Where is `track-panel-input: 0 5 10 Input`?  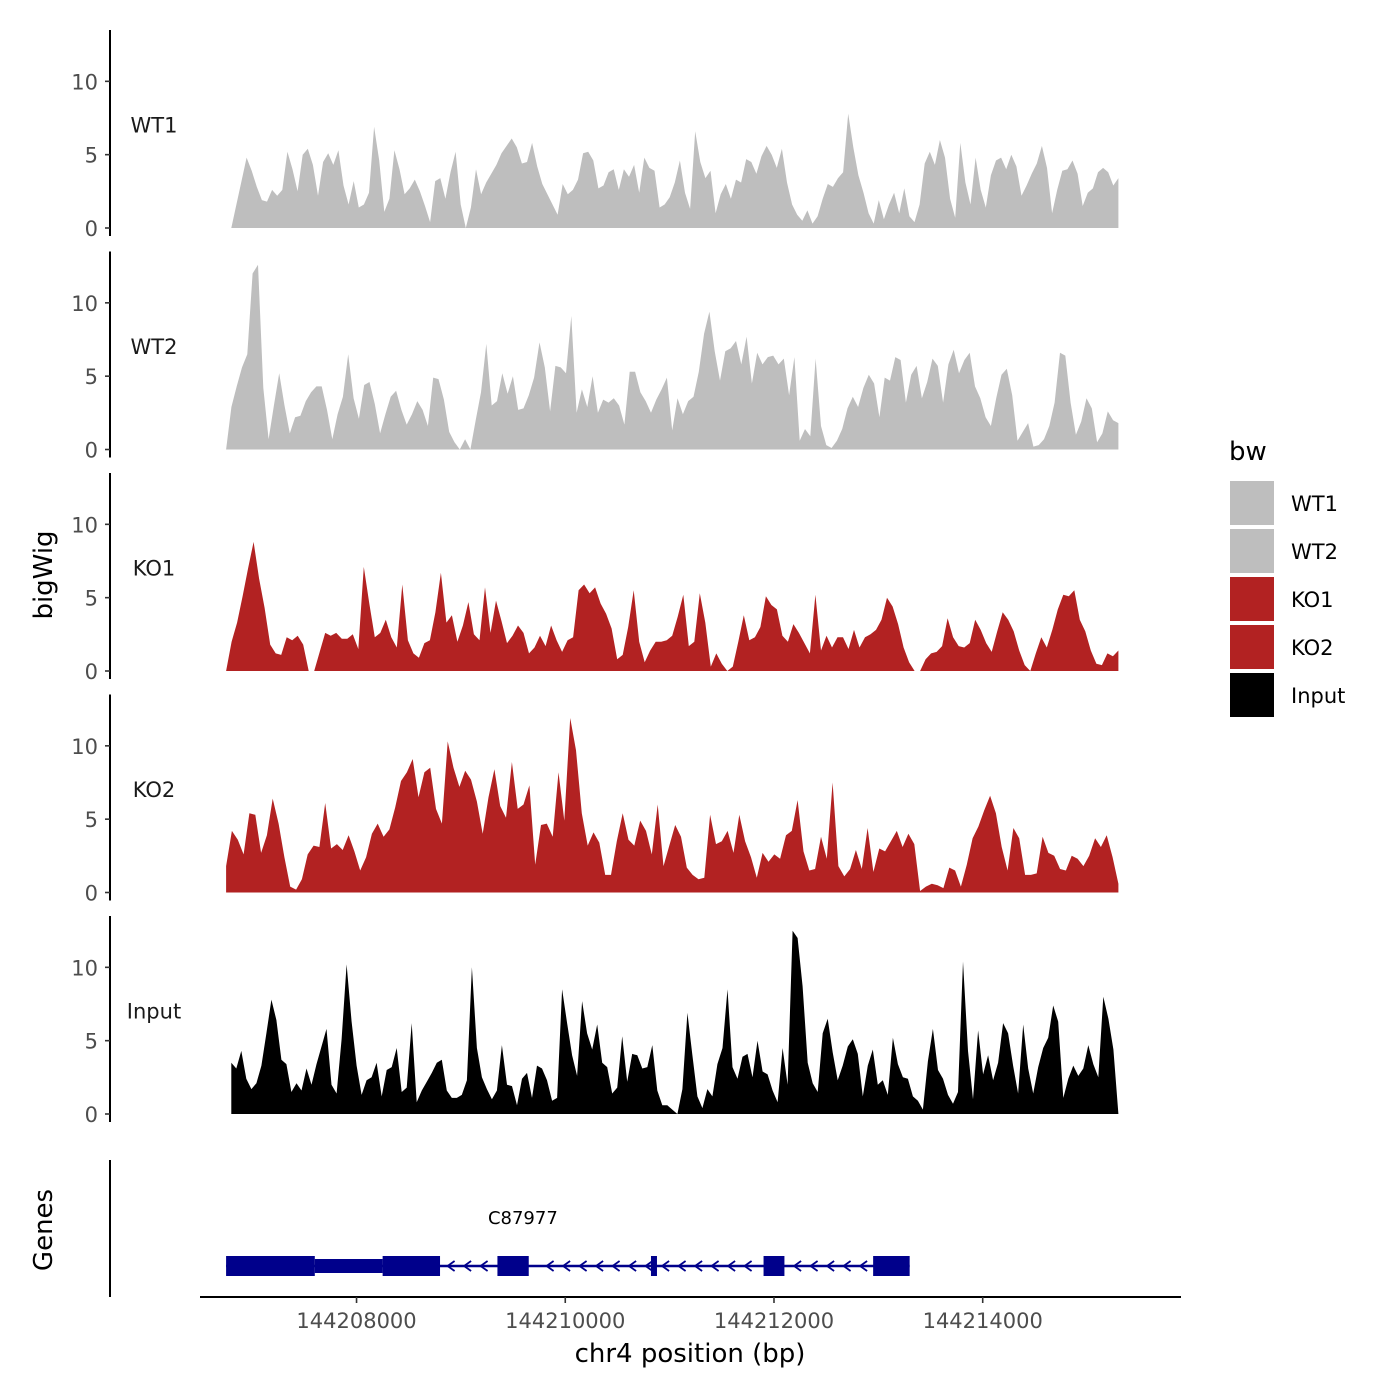
track-panel-input: 0 5 10 Input is located at coordinates (595, 1021).